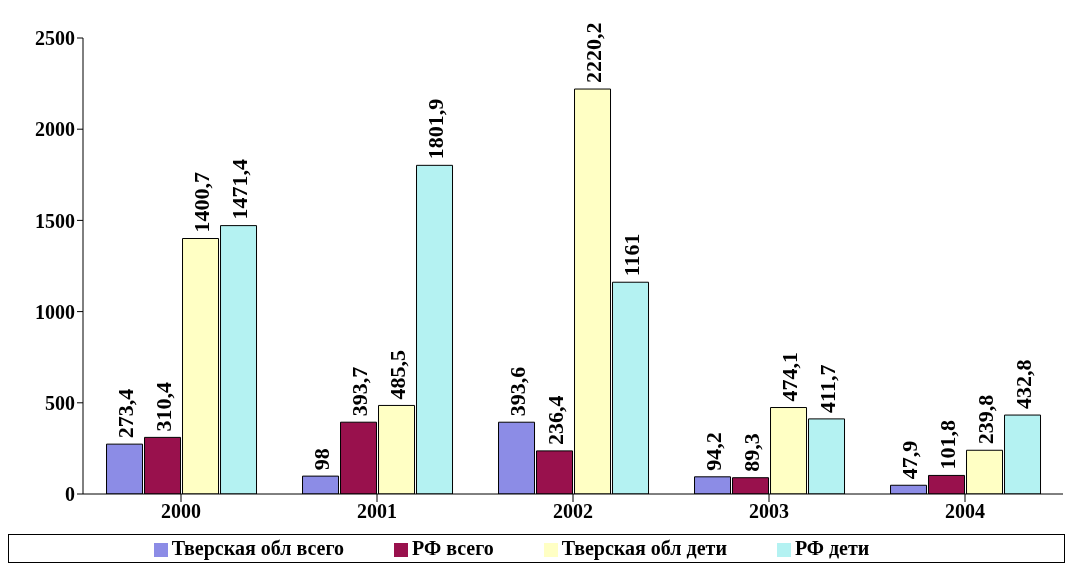 This screenshot has width=1081, height=580. Describe the element at coordinates (377, 511) in the screenshot. I see `x-tick-label: 2001` at that location.